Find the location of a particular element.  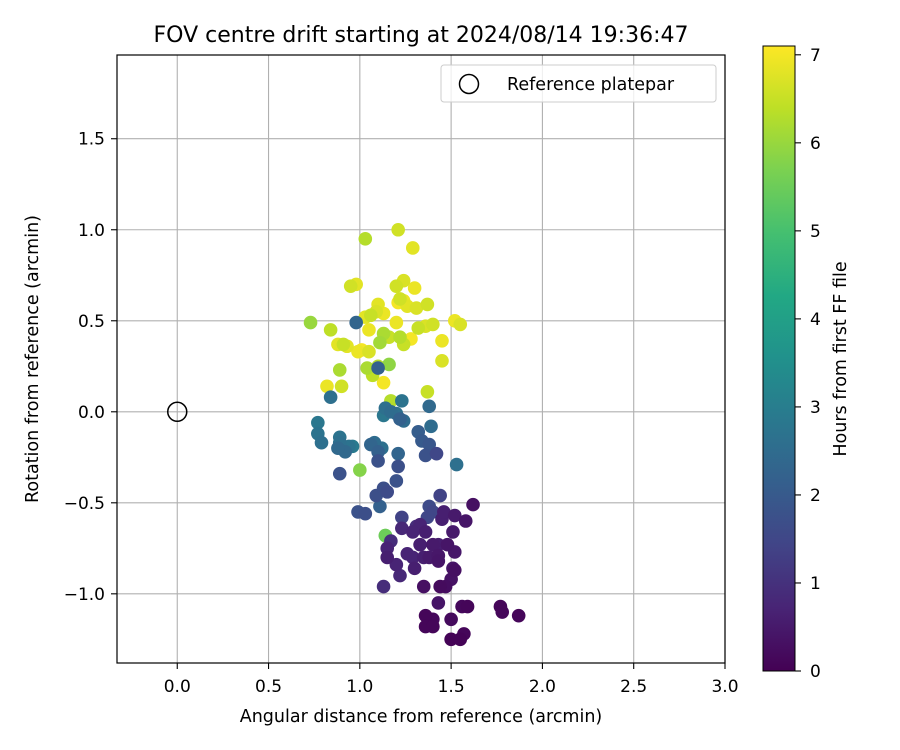

y-tick-label: −1.0 is located at coordinates (84, 595).